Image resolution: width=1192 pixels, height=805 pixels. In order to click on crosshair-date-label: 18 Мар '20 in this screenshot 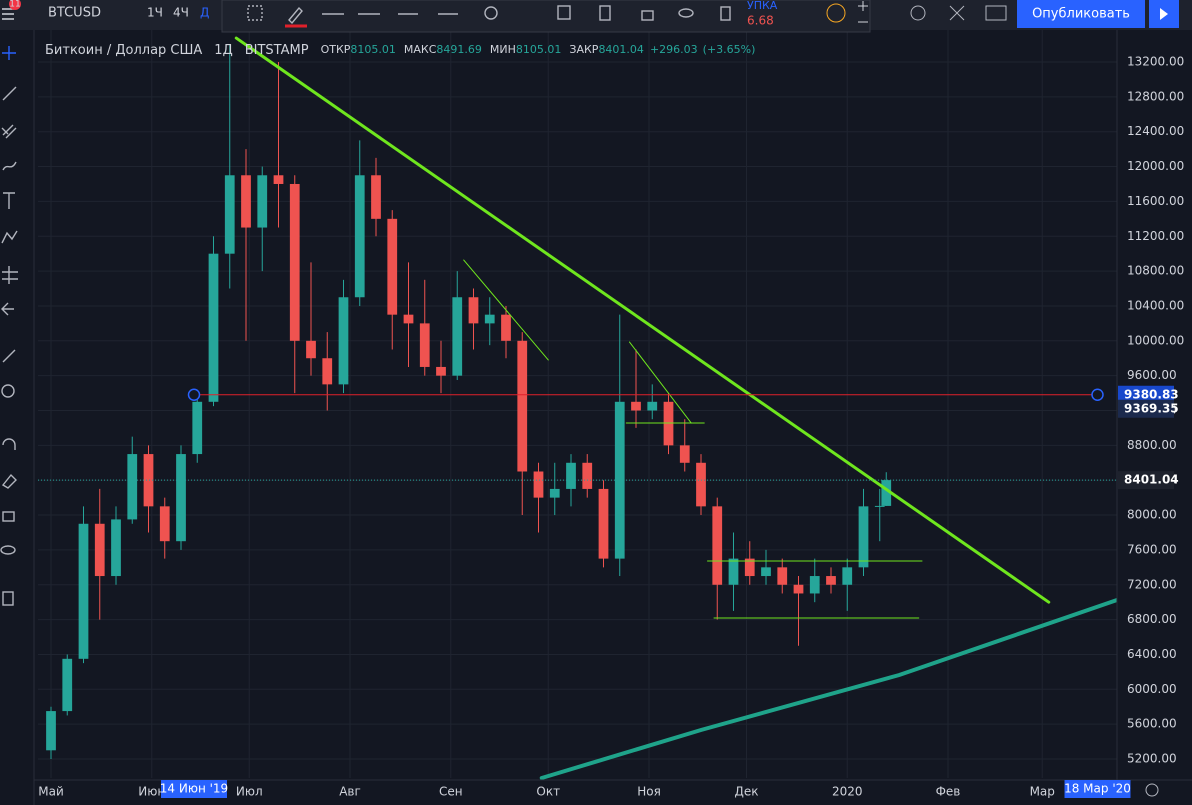, I will do `click(1097, 789)`.